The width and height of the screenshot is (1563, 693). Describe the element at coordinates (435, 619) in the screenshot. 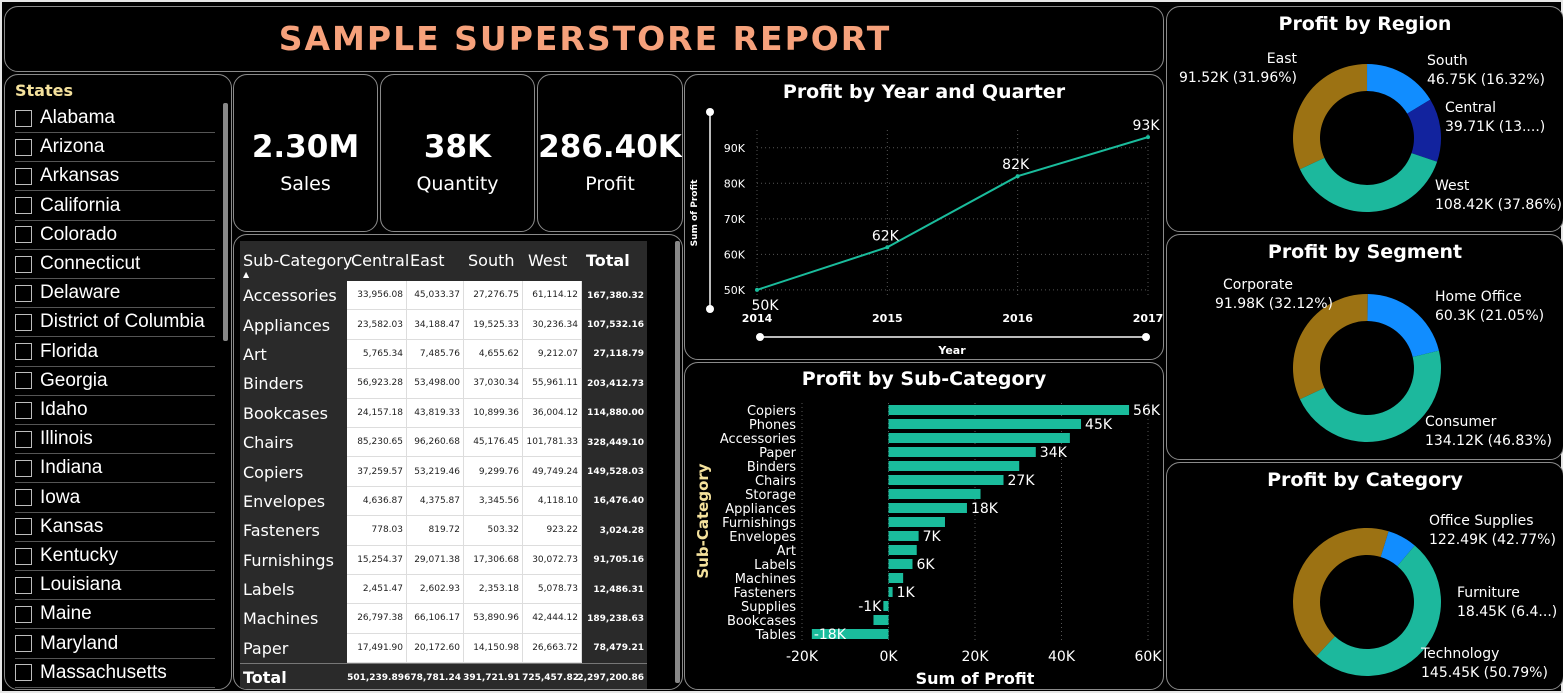

I see `table-cell: 66,106.17` at that location.